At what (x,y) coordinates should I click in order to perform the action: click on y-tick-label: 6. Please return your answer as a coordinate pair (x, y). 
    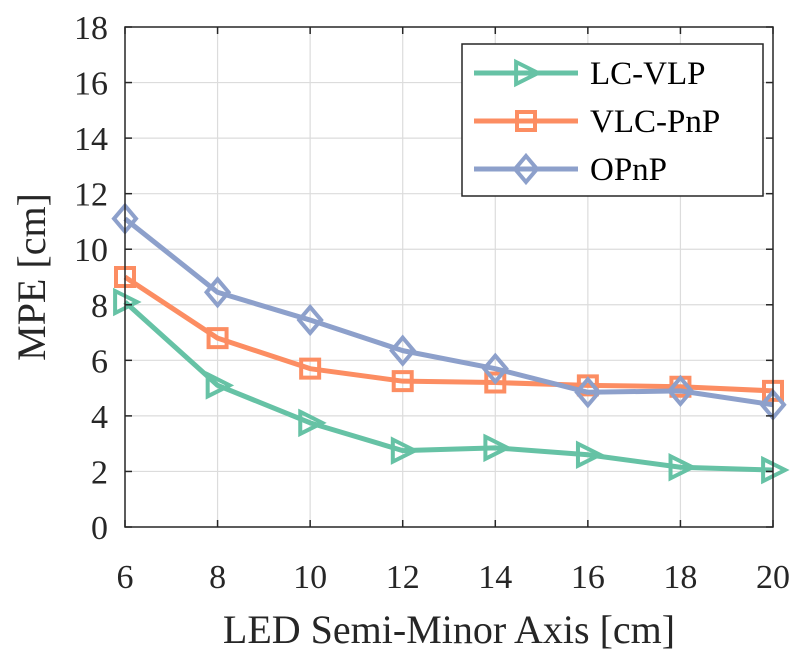
    Looking at the image, I should click on (99, 361).